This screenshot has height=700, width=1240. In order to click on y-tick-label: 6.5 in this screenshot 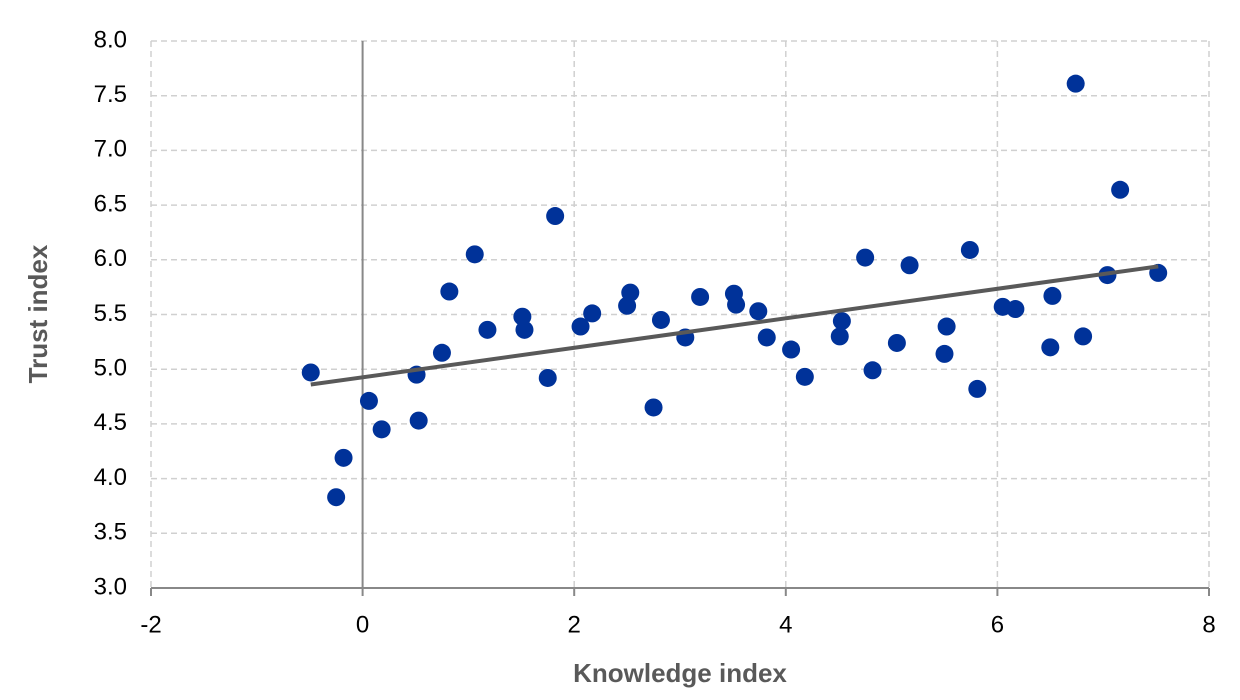, I will do `click(110, 203)`.